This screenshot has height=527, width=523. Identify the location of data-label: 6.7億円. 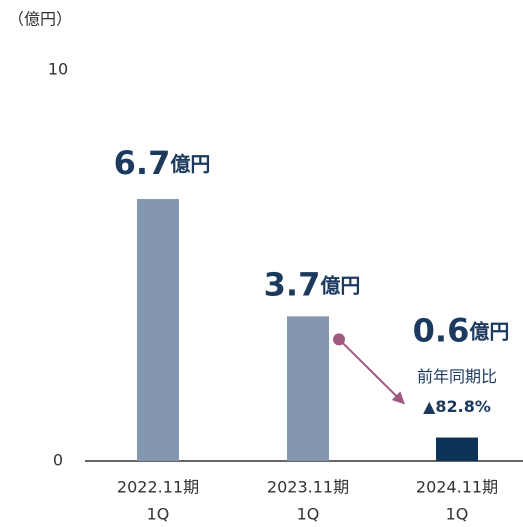
(162, 163).